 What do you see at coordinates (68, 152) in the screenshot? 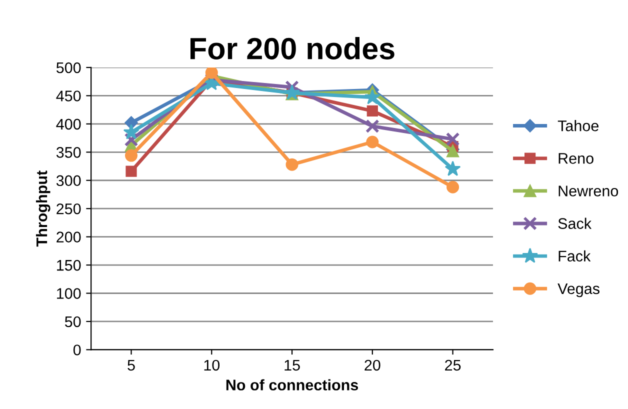
I see `y-tick-label: 350` at bounding box center [68, 152].